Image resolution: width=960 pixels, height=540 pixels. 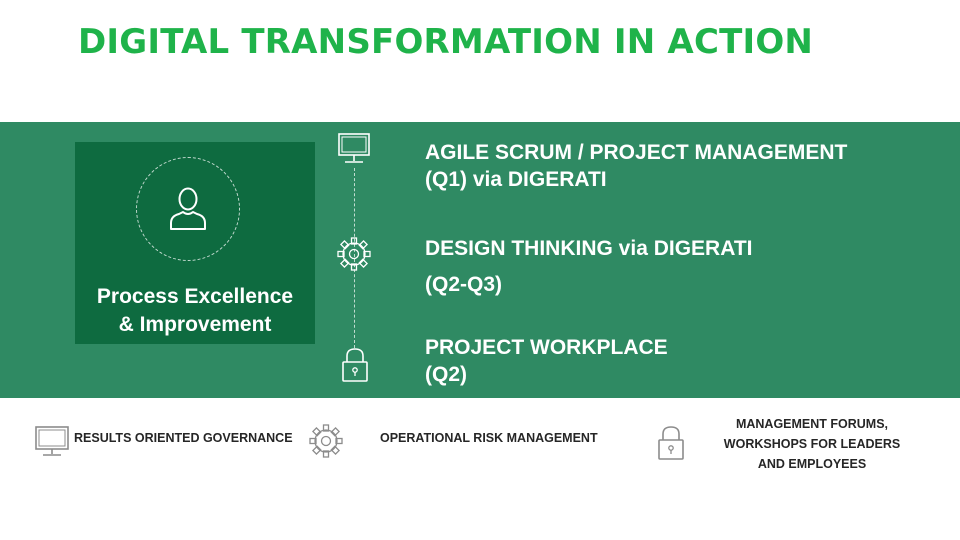 I want to click on process-card: Process Excellence & Improvement, so click(x=195, y=243).